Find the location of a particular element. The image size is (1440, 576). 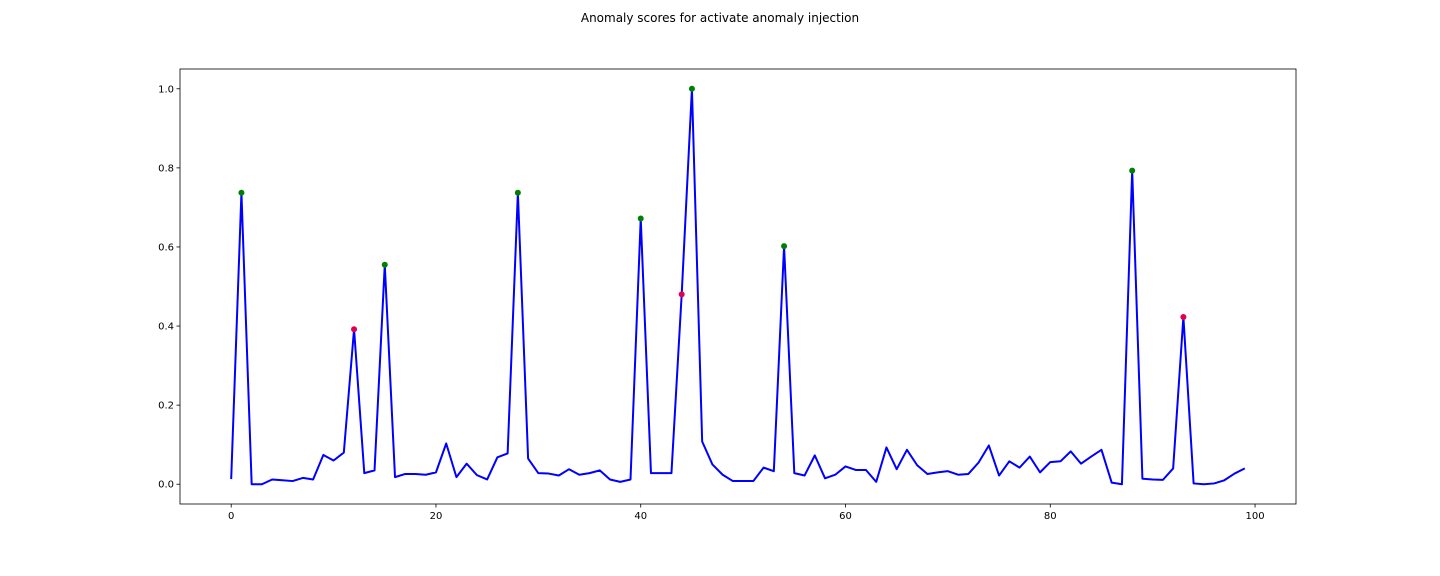

y-tick-label: 1.0 is located at coordinates (166, 89).